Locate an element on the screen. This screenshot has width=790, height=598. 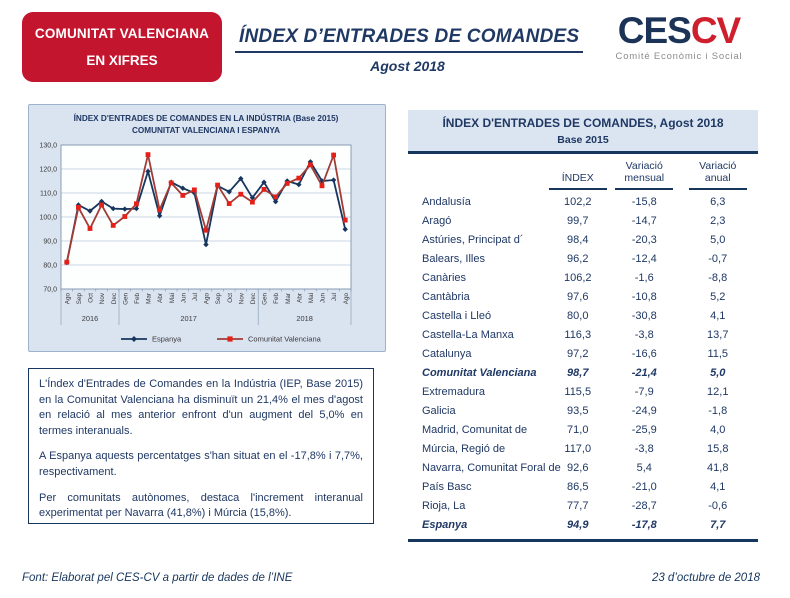
row-monthly-variation: -16,6 is located at coordinates (644, 354).